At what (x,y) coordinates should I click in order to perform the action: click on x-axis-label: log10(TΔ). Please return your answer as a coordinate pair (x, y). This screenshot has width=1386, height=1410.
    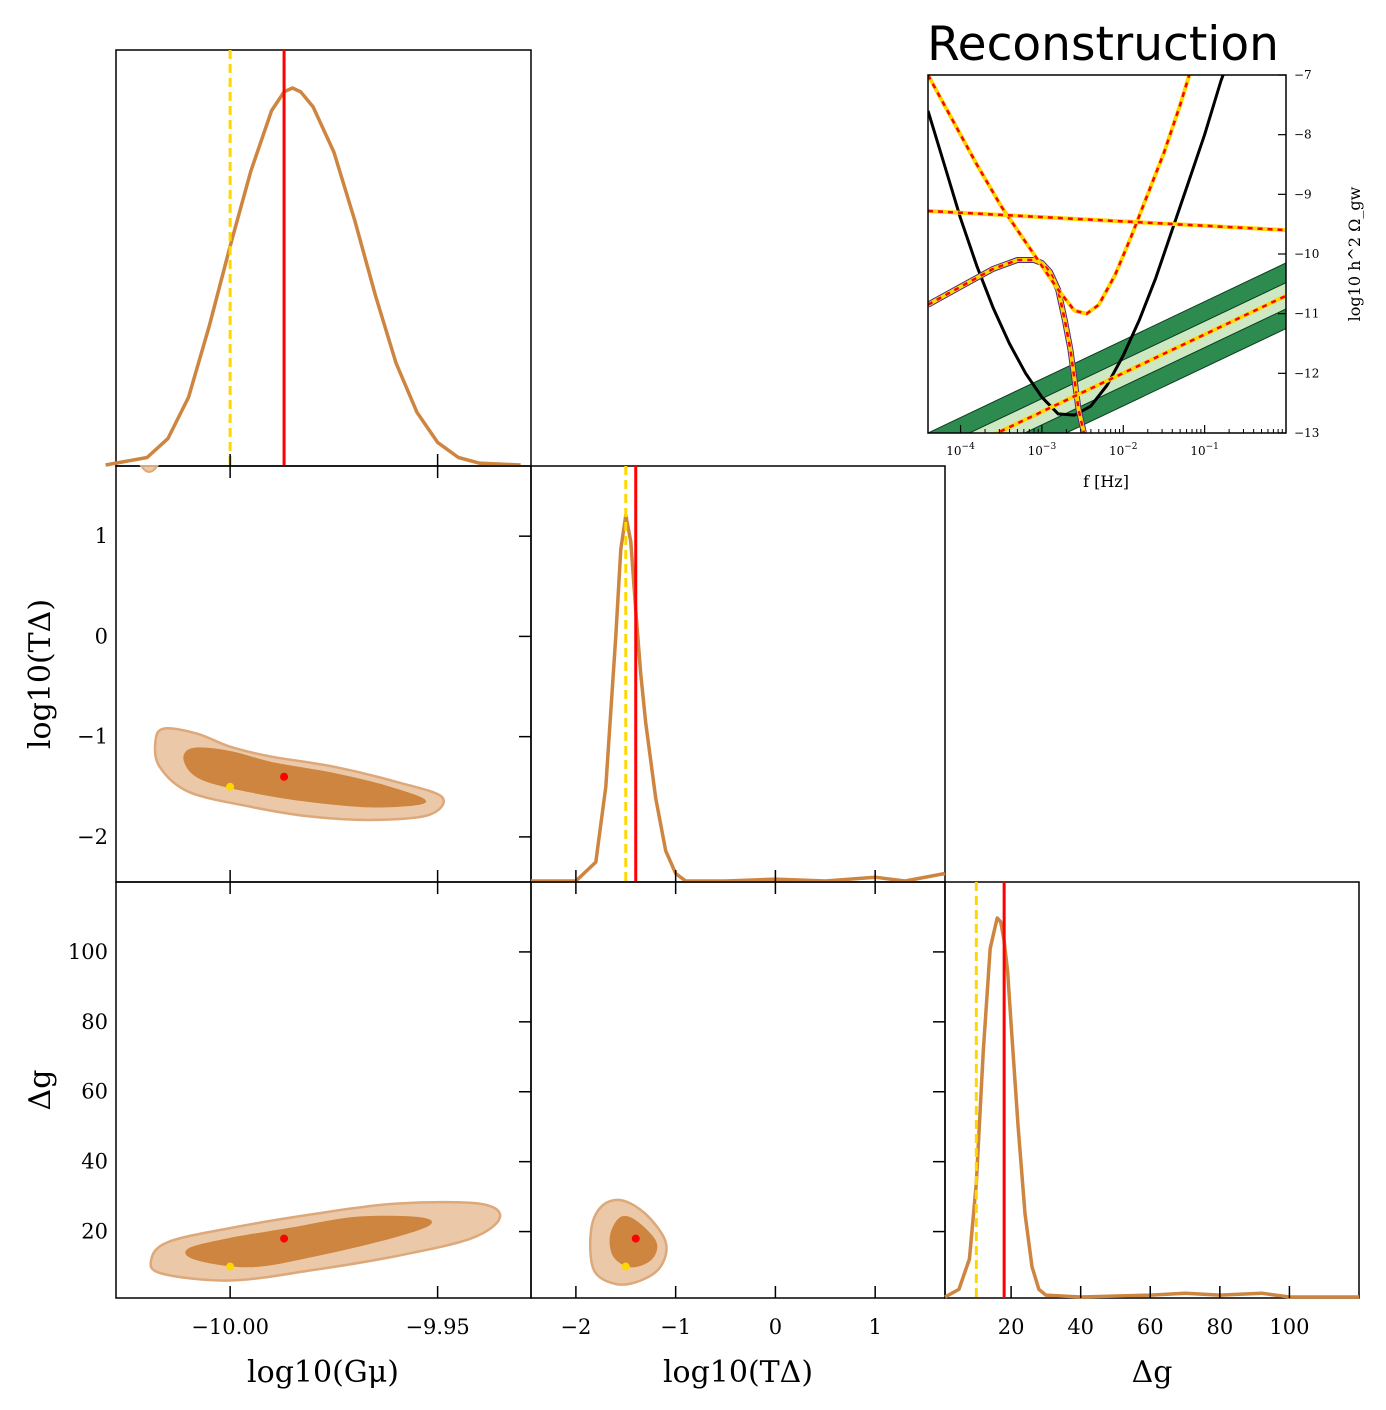
    Looking at the image, I should click on (738, 1372).